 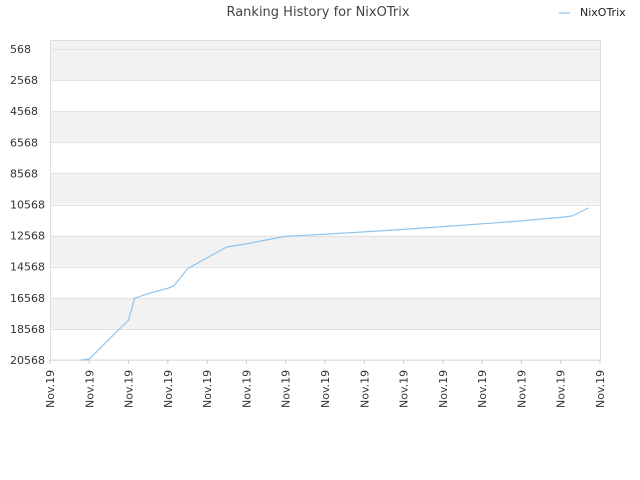 I want to click on y-tick-label: 8568, so click(x=24, y=173).